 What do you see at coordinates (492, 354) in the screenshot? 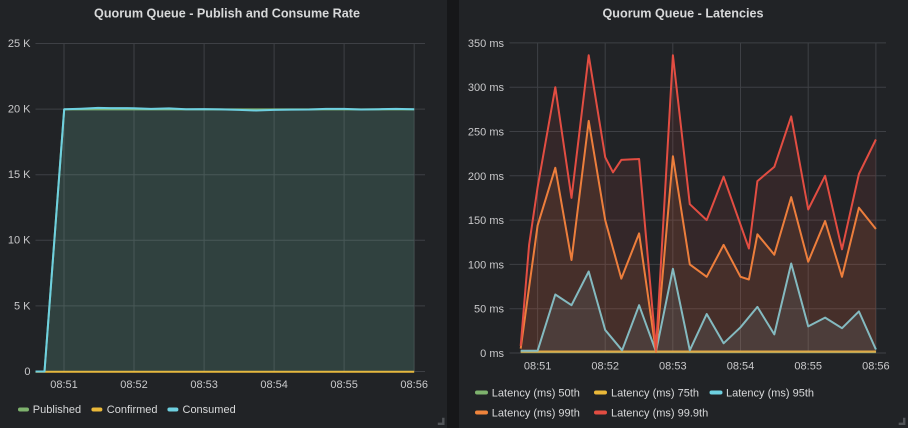
I see `svg-text: 0 ms` at bounding box center [492, 354].